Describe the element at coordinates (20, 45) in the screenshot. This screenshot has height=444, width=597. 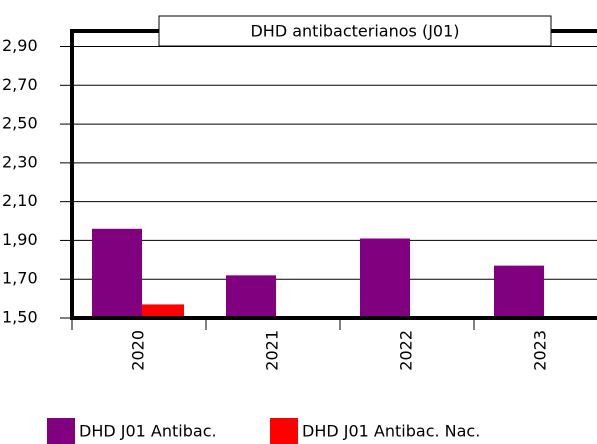
I see `y-tick-label: 2,90` at that location.